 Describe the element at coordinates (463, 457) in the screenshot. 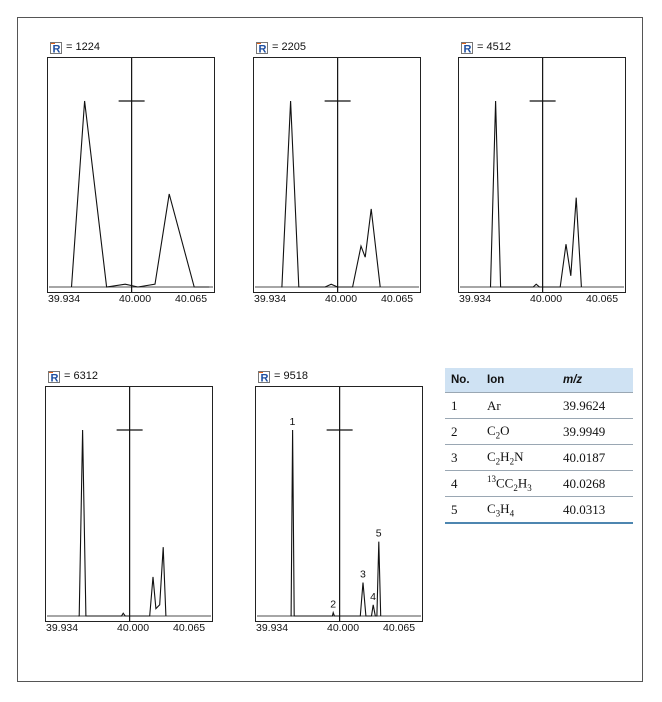

I see `cell-no: 3` at that location.